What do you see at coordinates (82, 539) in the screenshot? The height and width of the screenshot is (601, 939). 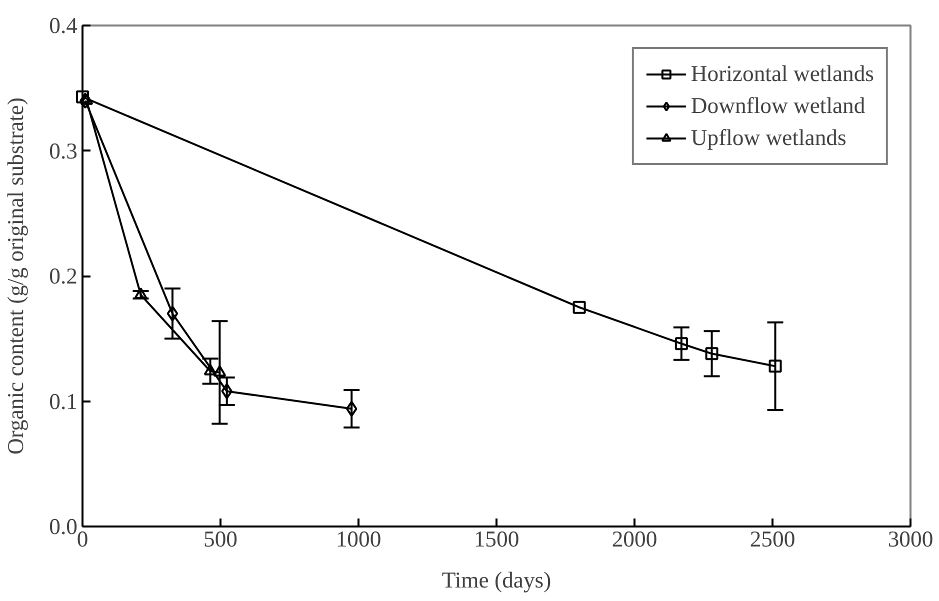 I see `x-tick-label: 0` at bounding box center [82, 539].